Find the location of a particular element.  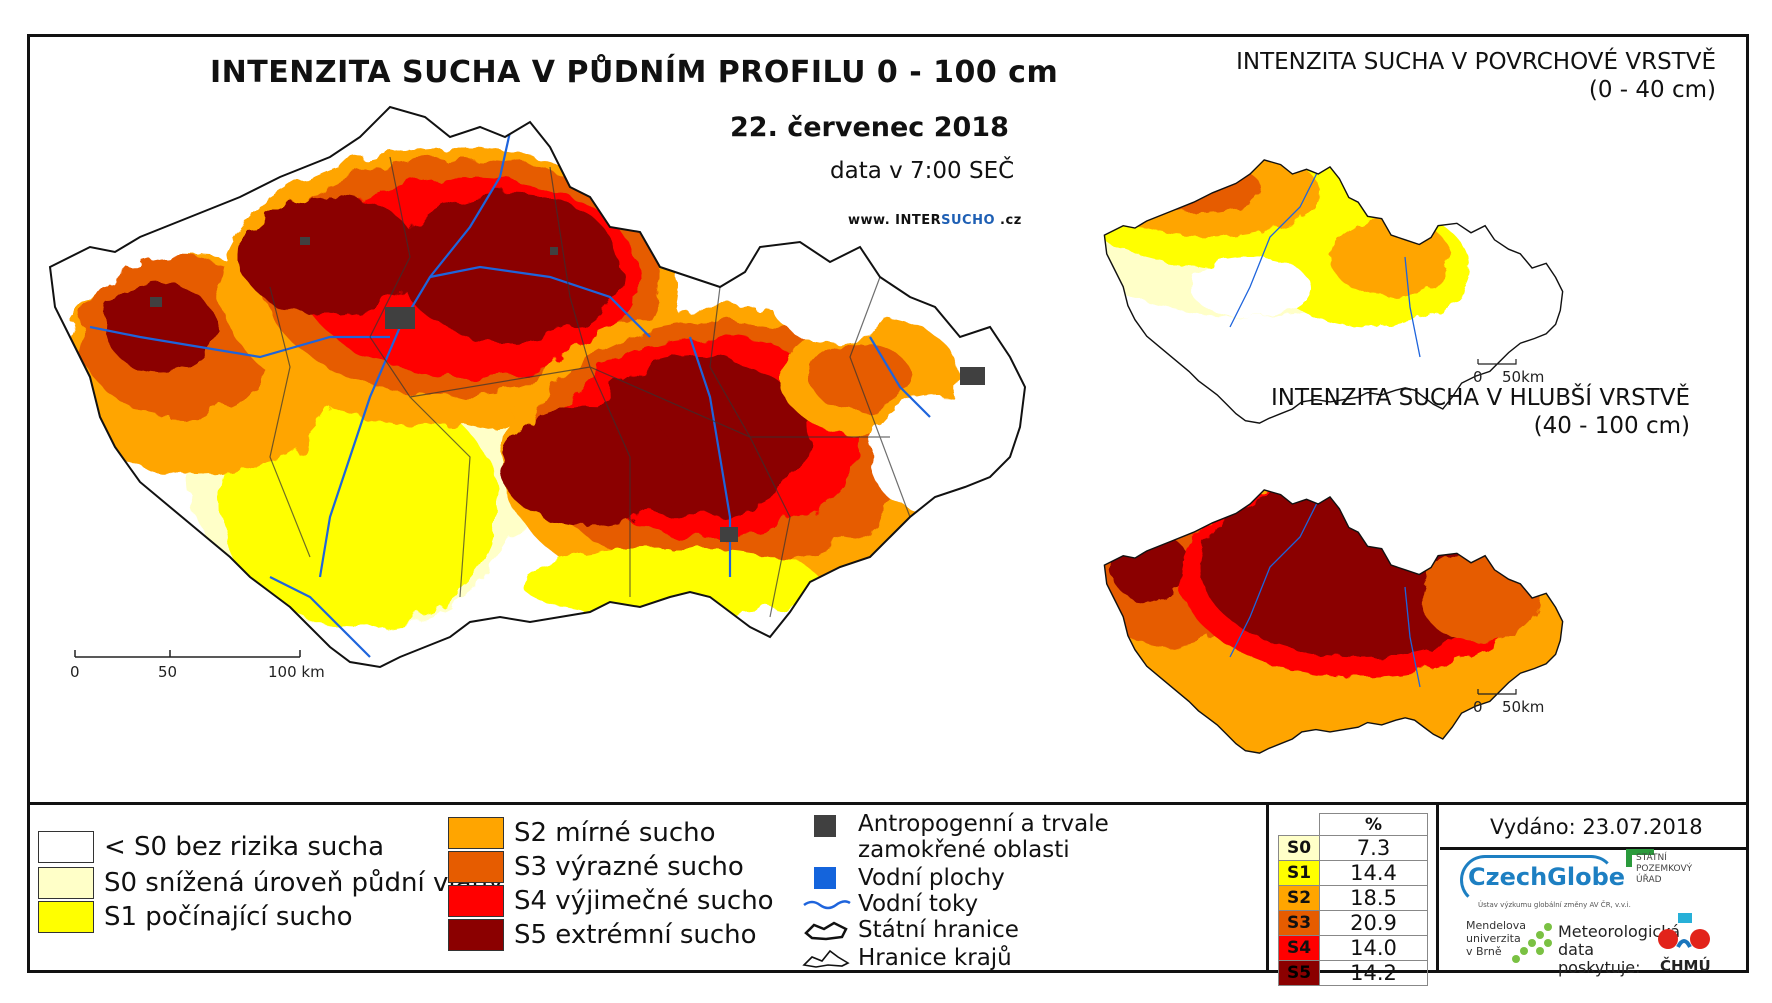

legend-class-s2: S2 mírné sucho is located at coordinates (582, 833).